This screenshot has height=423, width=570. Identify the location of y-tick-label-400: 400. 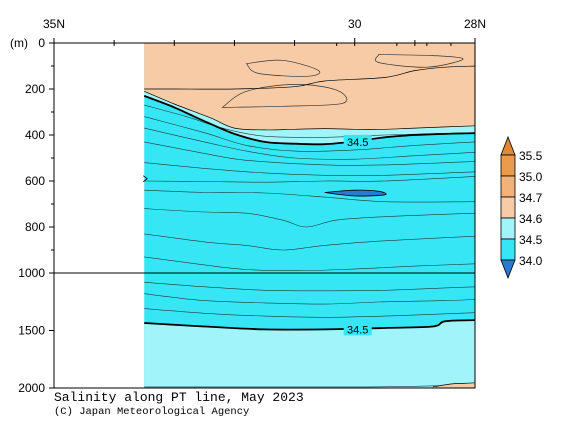
(35, 135).